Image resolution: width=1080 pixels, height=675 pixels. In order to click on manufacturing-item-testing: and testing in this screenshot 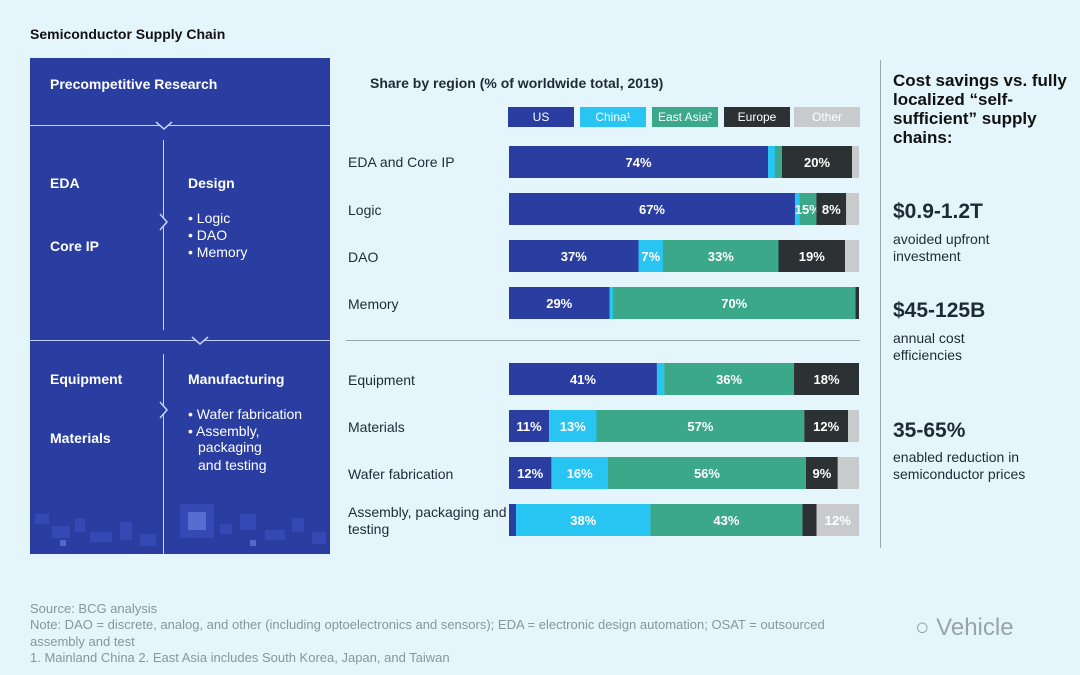, I will do `click(232, 465)`.